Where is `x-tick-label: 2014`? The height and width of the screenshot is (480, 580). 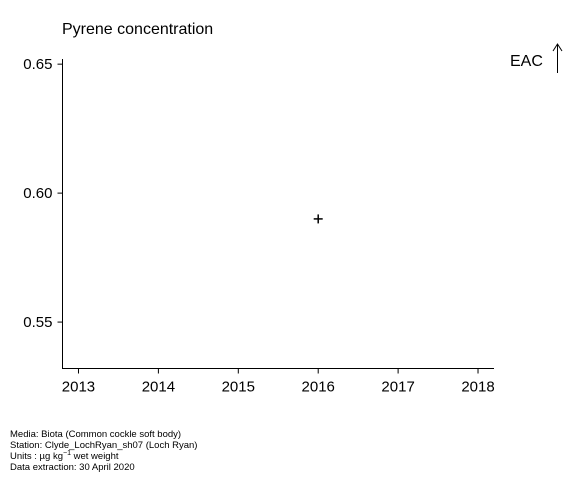 x-tick-label: 2014 is located at coordinates (158, 387).